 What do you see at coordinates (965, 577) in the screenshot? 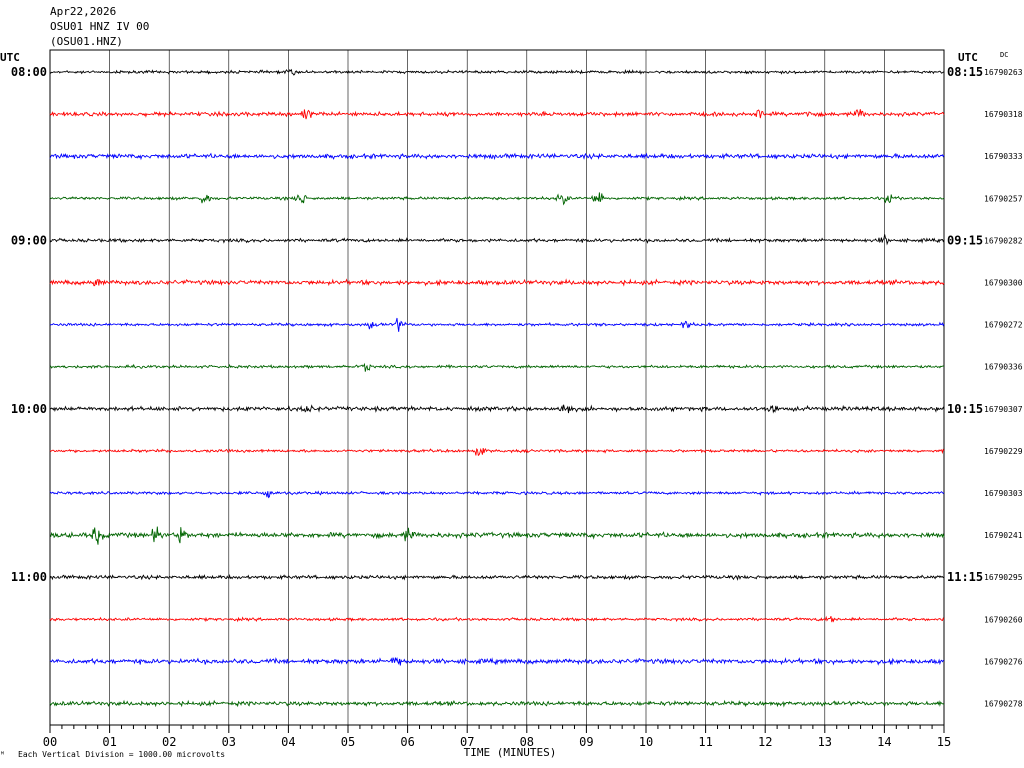
I see `row-end-time: 11:15` at bounding box center [965, 577].